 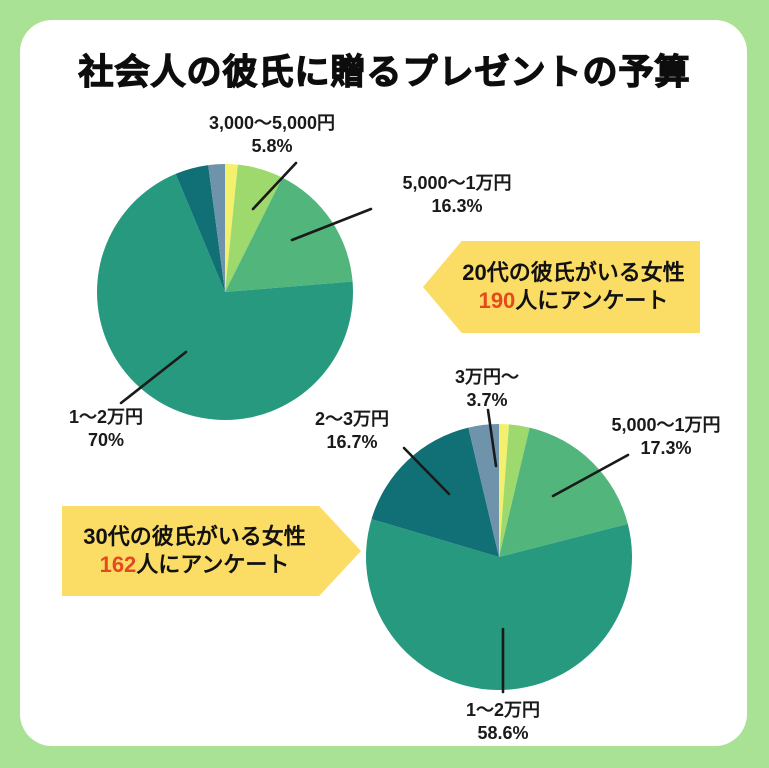 What do you see at coordinates (106, 429) in the screenshot?
I see `slice-label-20s-1-2man: 1〜2万円 70%` at bounding box center [106, 429].